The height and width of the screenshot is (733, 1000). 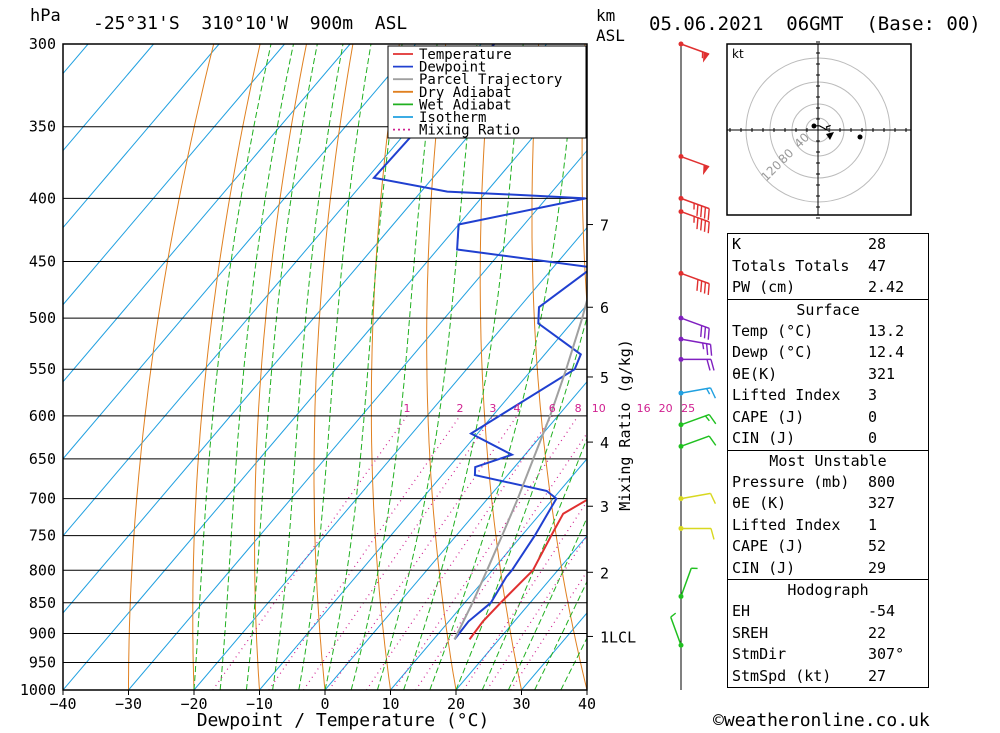 What do you see at coordinates (465, 105) in the screenshot?
I see `legend-entry: Wet Adiabat` at bounding box center [465, 105].